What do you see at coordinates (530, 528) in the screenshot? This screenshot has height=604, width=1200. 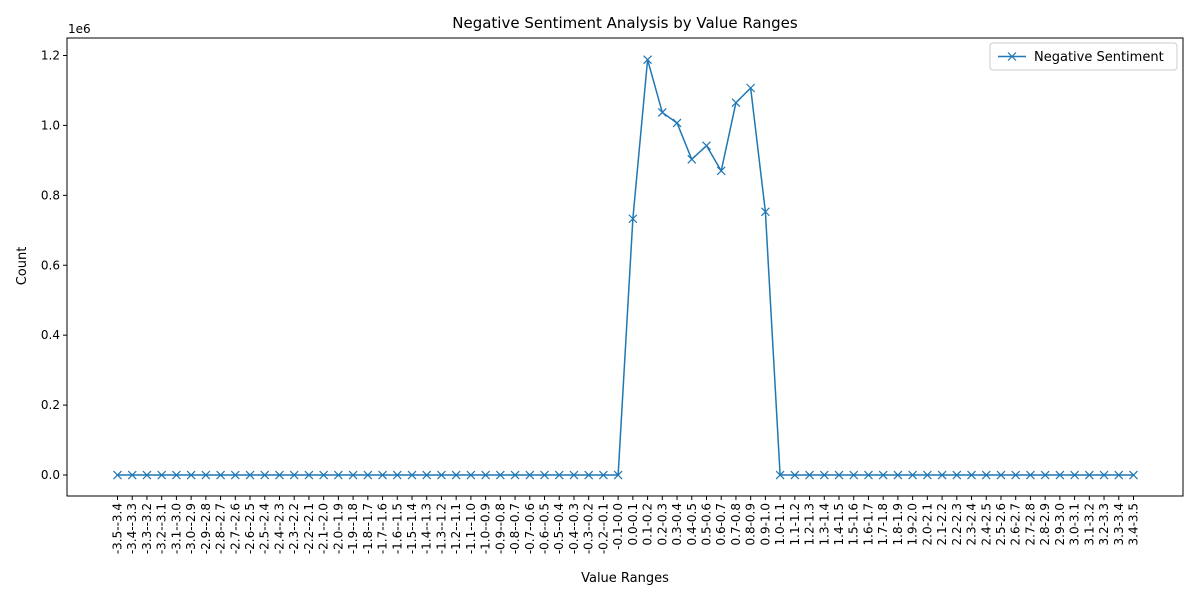 I see `x-tick-label: -0.7--0.6` at bounding box center [530, 528].